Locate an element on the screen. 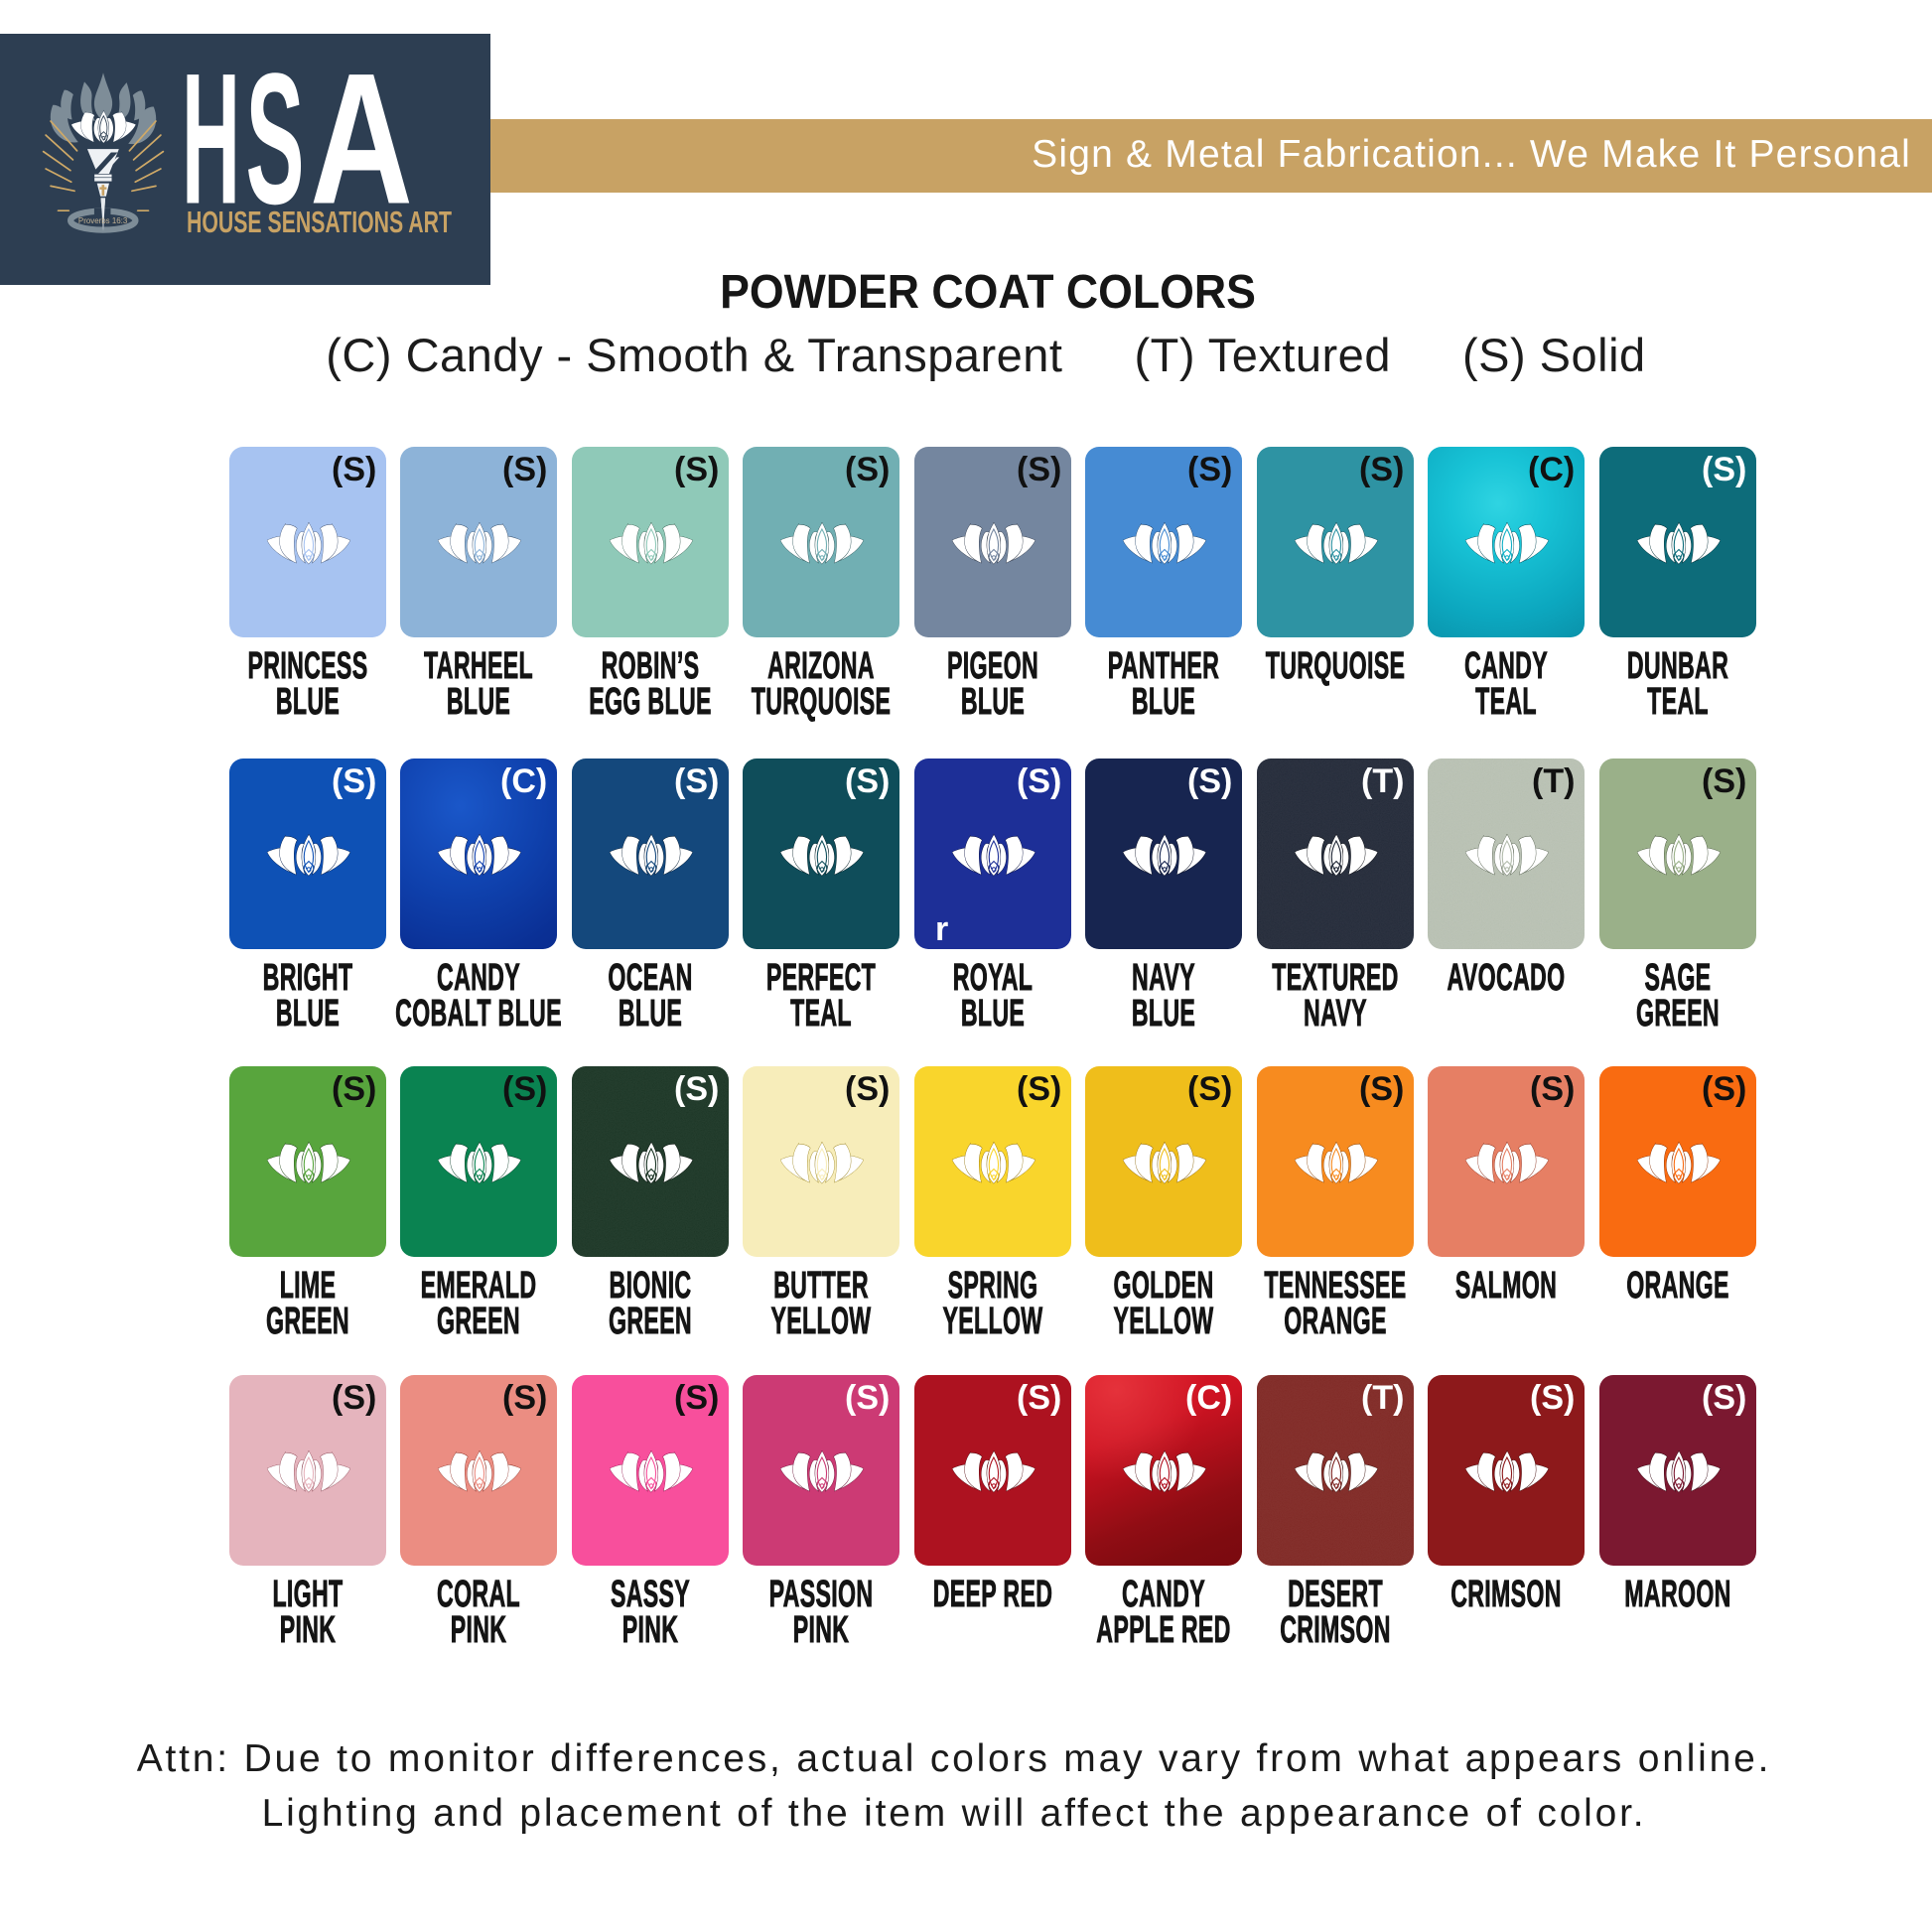  svg-text: HOUSE SENSATIONS ART is located at coordinates (320, 222).